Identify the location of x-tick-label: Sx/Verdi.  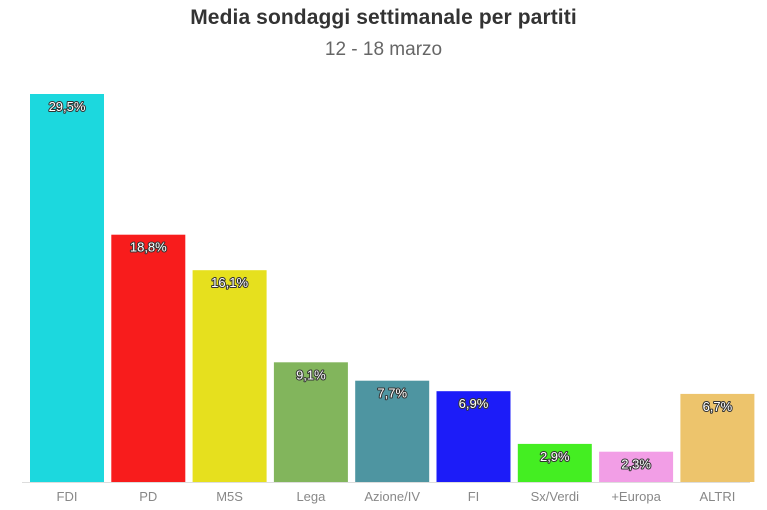
(555, 496).